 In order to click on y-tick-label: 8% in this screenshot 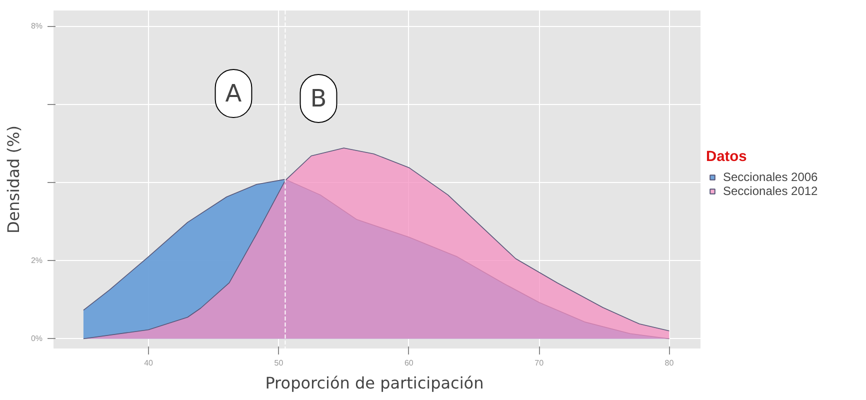, I will do `click(36, 26)`.